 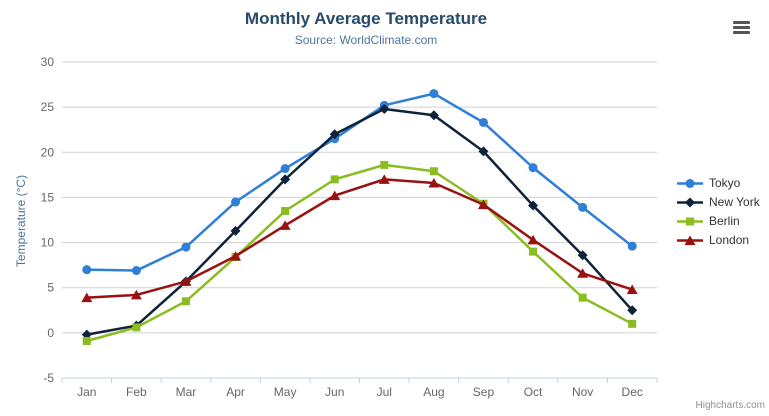 What do you see at coordinates (48, 378) in the screenshot?
I see `y-axis-tick-label: -5` at bounding box center [48, 378].